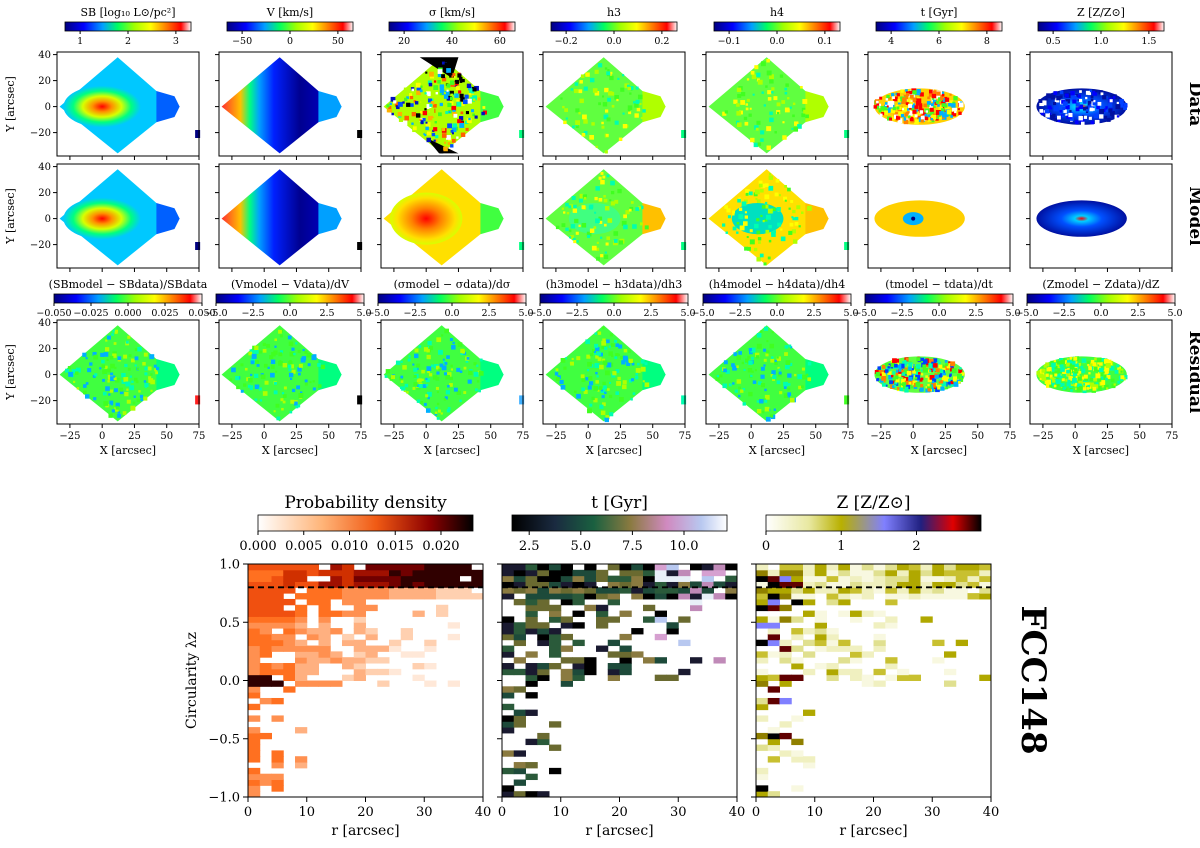 The image size is (1200, 848). Describe the element at coordinates (229, 681) in the screenshot. I see `lambda-tick-label: 0.0` at that location.